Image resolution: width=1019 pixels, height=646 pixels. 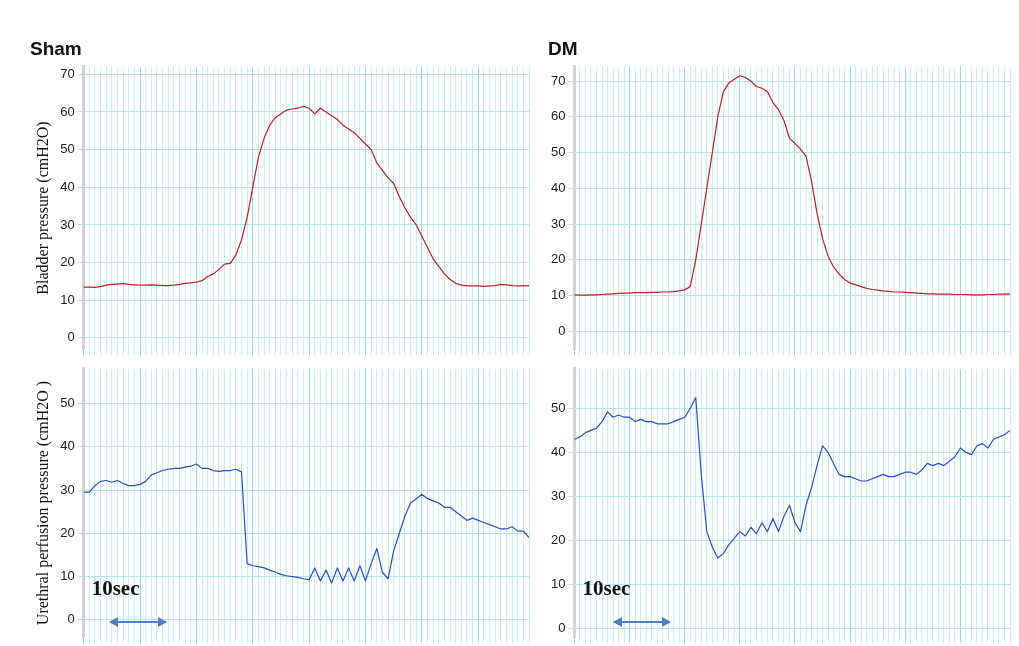 I want to click on y-axis-title: Bladder pressure (cmH2O), so click(x=42, y=208).